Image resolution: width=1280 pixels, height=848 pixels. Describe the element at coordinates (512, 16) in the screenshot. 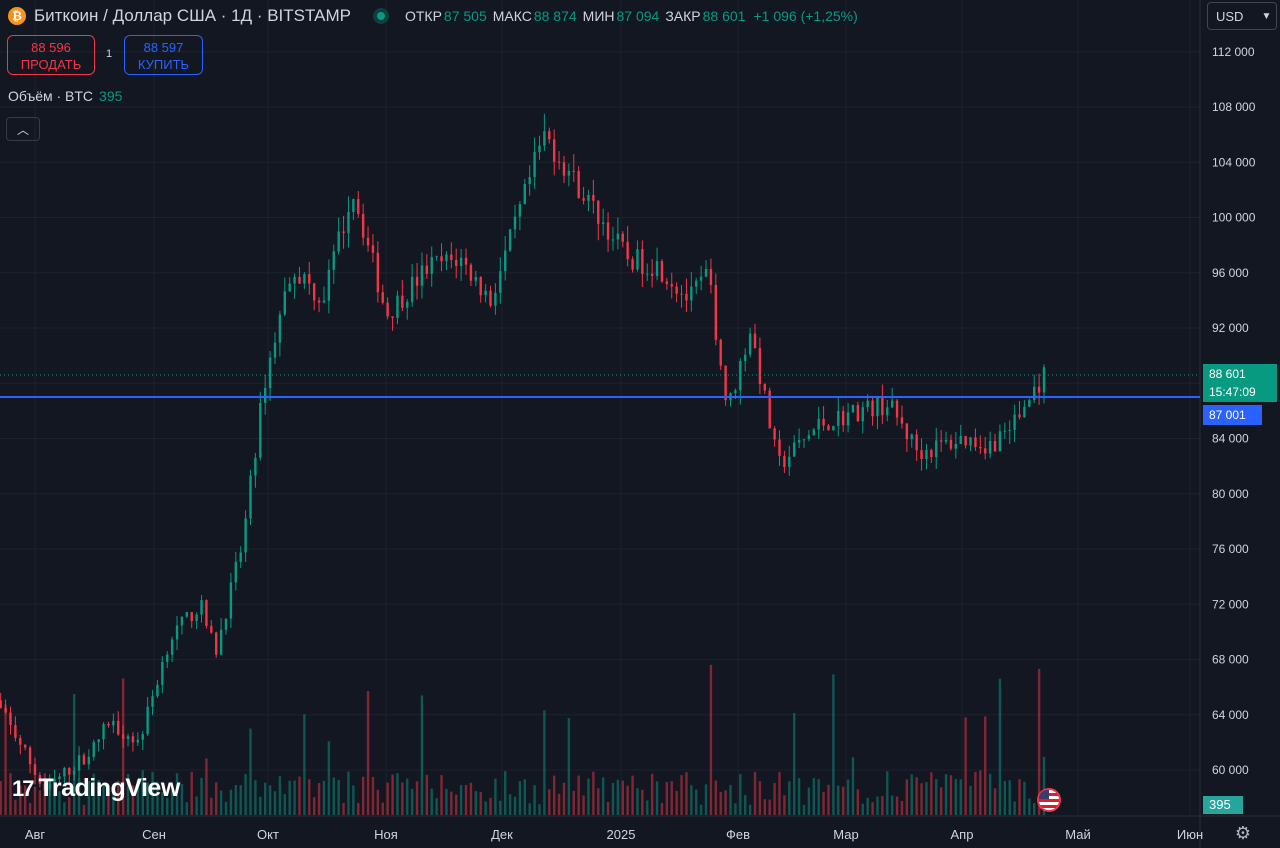

I see `high-label: МАКС` at that location.